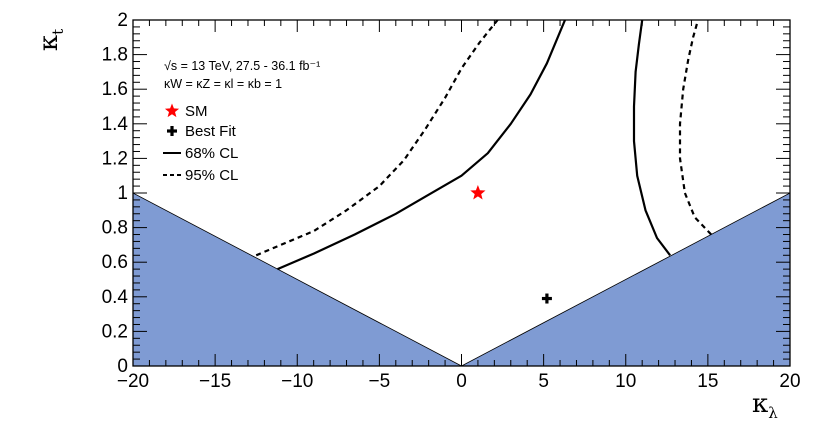 This screenshot has width=830, height=436. I want to click on sm-star-marker, so click(478, 192).